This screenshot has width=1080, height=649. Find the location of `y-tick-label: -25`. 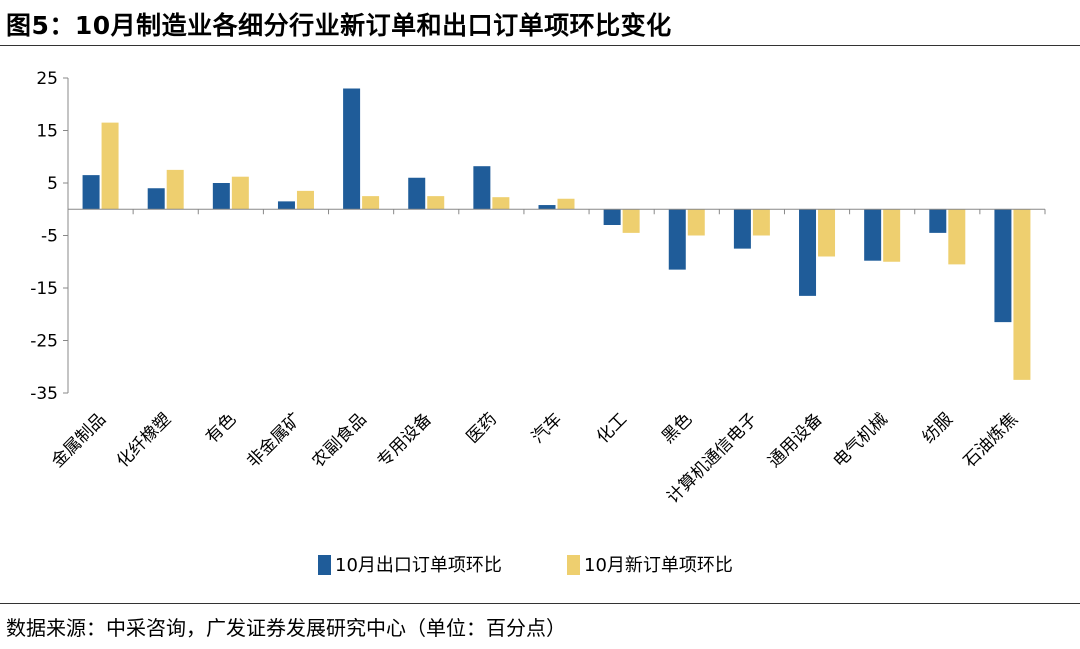

y-tick-label: -25 is located at coordinates (44, 342).